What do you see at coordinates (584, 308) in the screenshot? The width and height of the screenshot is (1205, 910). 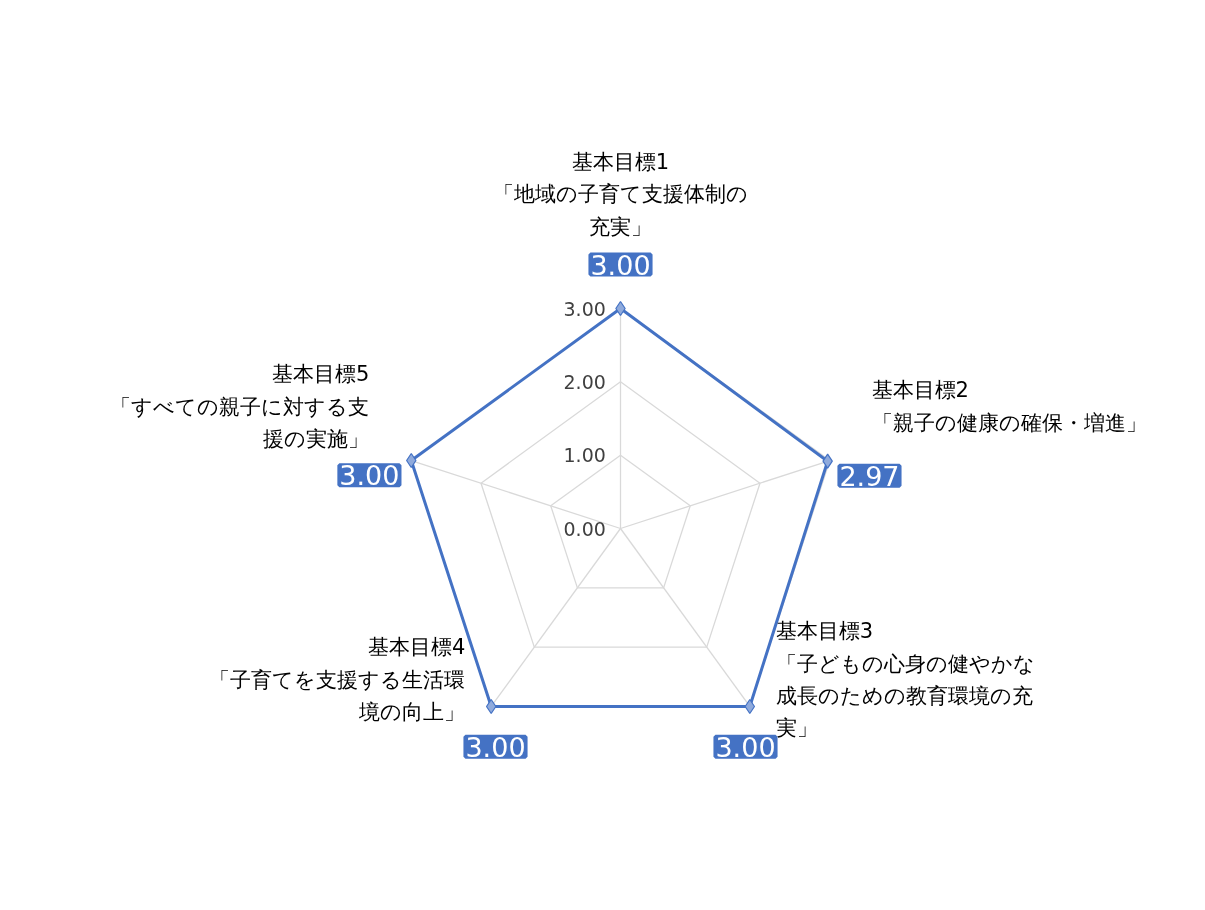 I see `y-tick-label: 3.00` at bounding box center [584, 308].